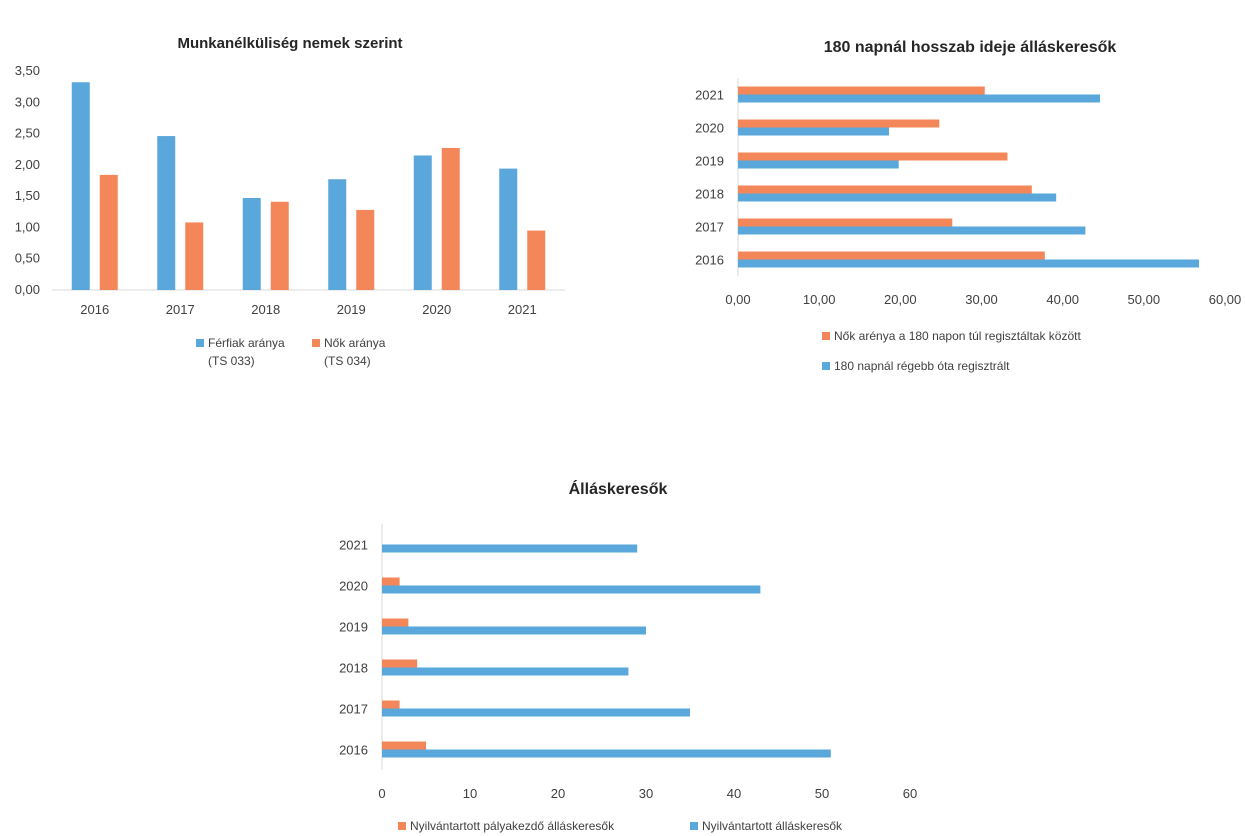  What do you see at coordinates (970, 47) in the screenshot?
I see `chart-title: 180 napnál hosszab ideje álláskeresők` at bounding box center [970, 47].